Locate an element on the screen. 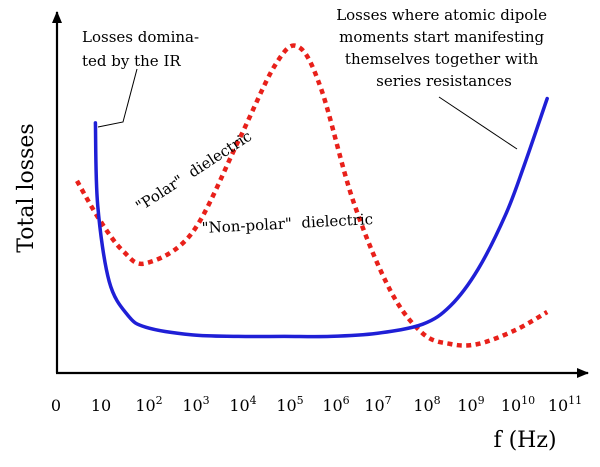 The height and width of the screenshot is (467, 600). series-label-nonpolar: "Non-polar" dielectric is located at coordinates (287, 223).